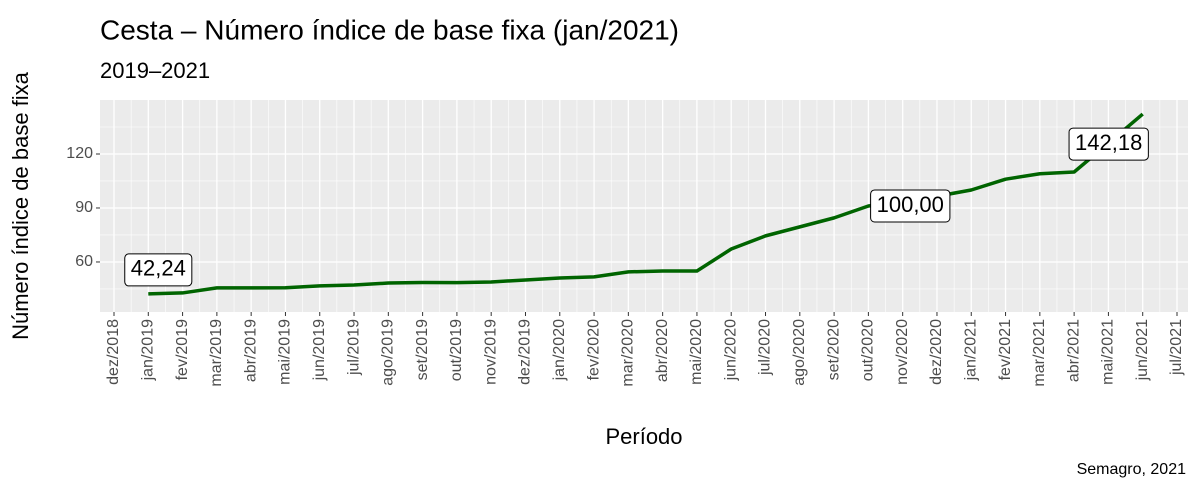 The image size is (1195, 486). I want to click on chart-subtitle: 2019–2021, so click(155, 70).